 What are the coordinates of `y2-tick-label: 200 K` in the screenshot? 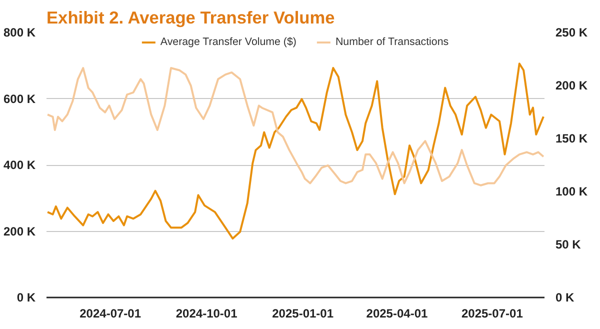 It's located at (572, 85).